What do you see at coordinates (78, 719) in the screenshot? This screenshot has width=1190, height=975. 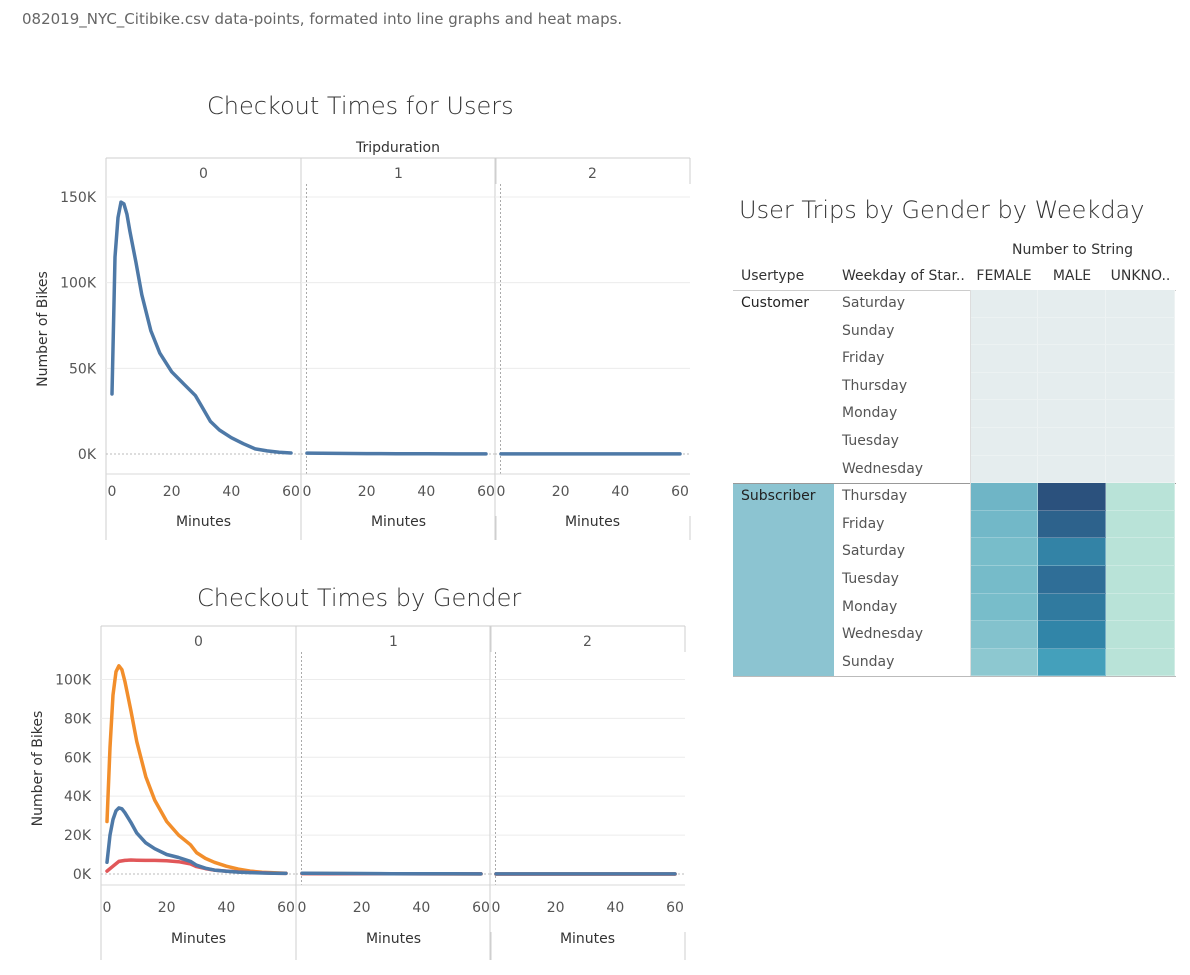 I see `y-tick-label: 80K` at bounding box center [78, 719].